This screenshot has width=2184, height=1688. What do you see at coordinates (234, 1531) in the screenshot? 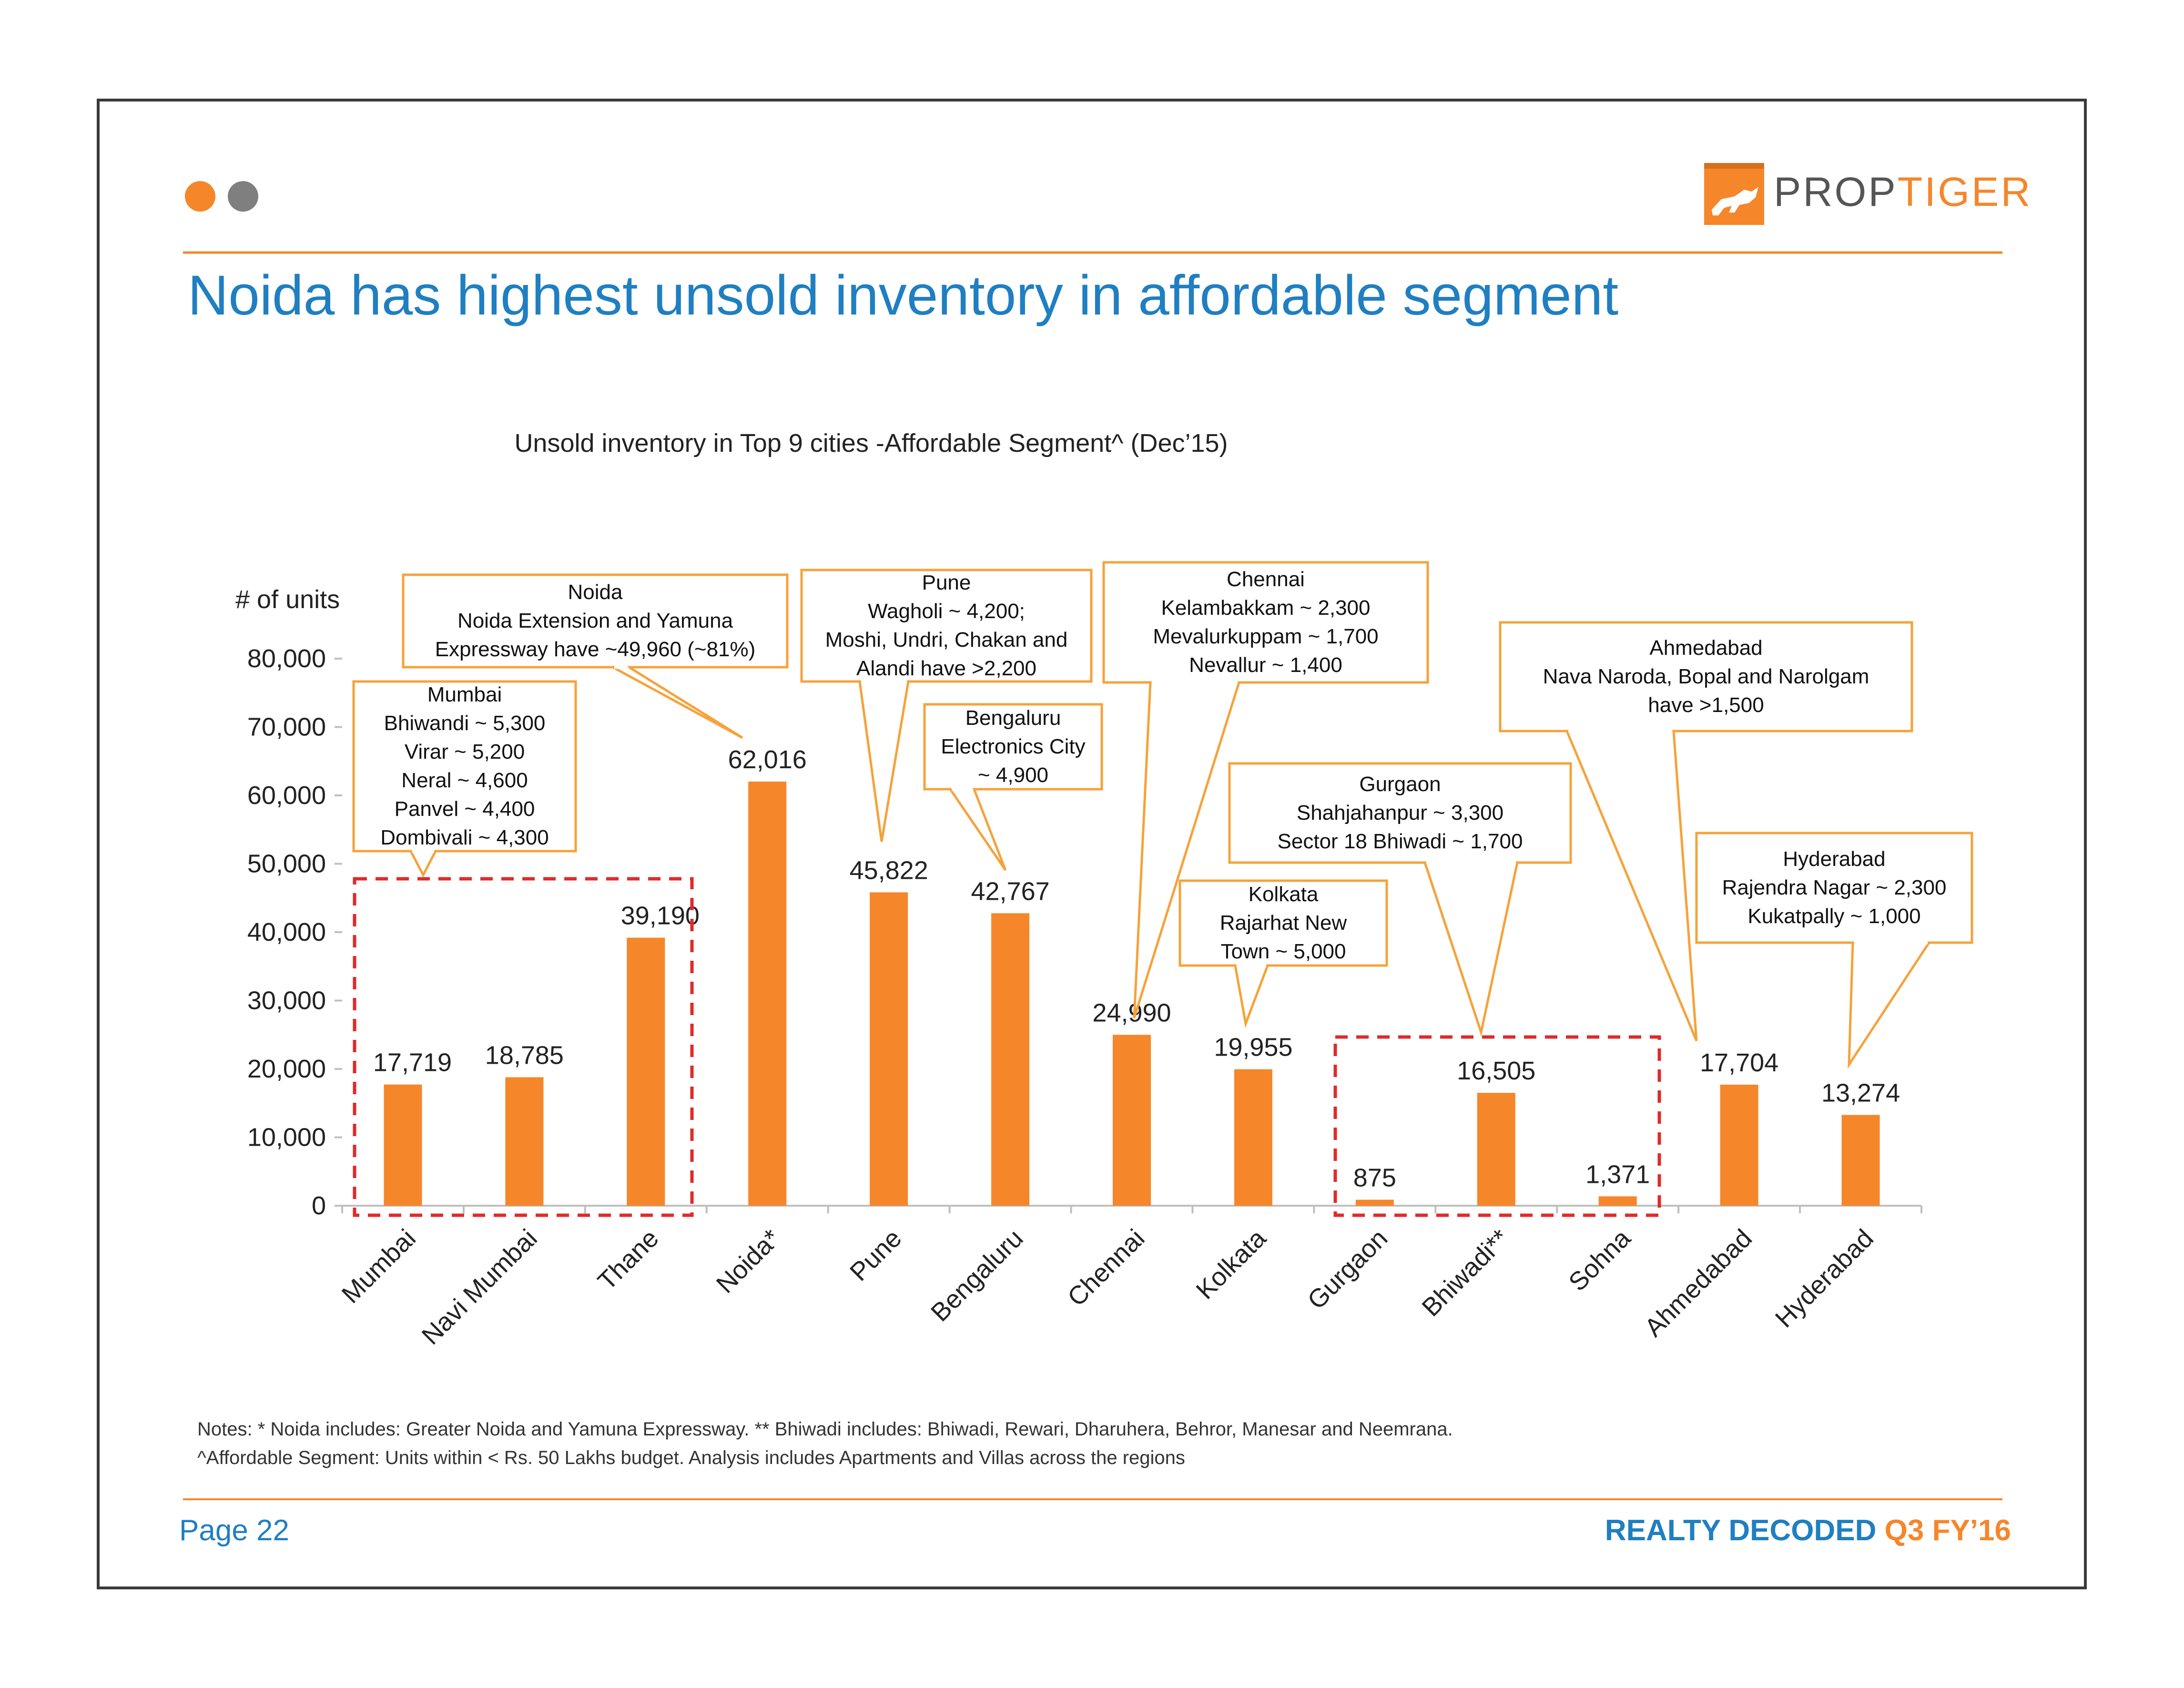
I see `page-number: Page 22` at bounding box center [234, 1531].